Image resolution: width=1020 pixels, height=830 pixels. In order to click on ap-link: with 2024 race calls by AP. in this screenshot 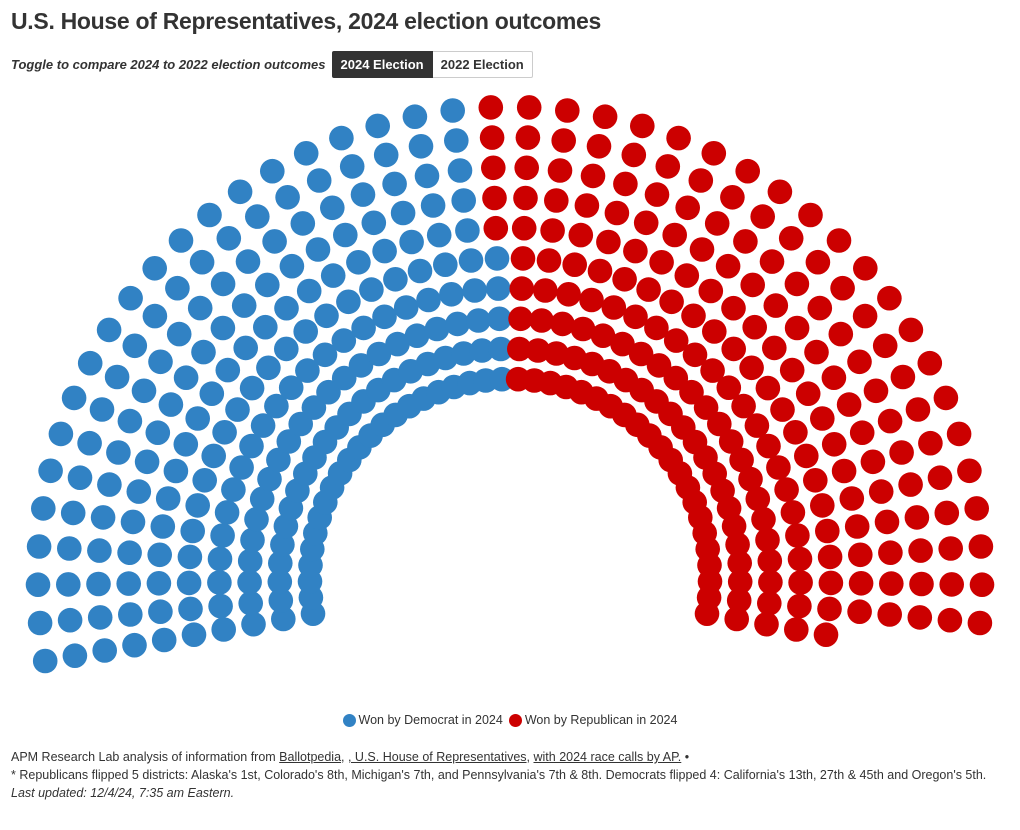, I will do `click(607, 757)`.